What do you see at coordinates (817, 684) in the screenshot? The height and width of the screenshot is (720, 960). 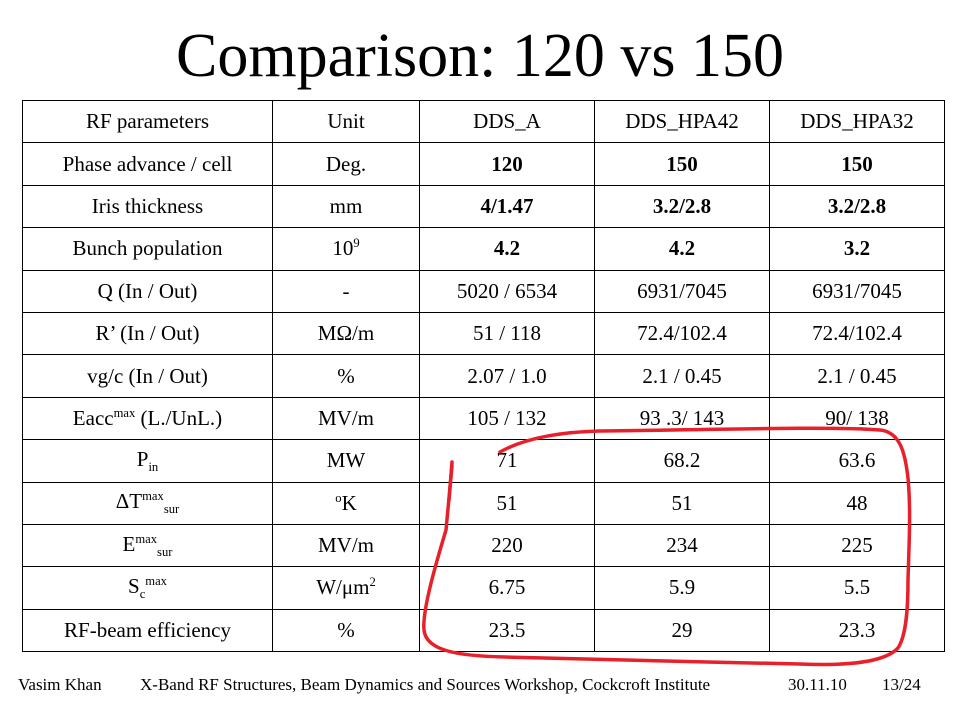 I see `footer-date: 30.11.10` at bounding box center [817, 684].